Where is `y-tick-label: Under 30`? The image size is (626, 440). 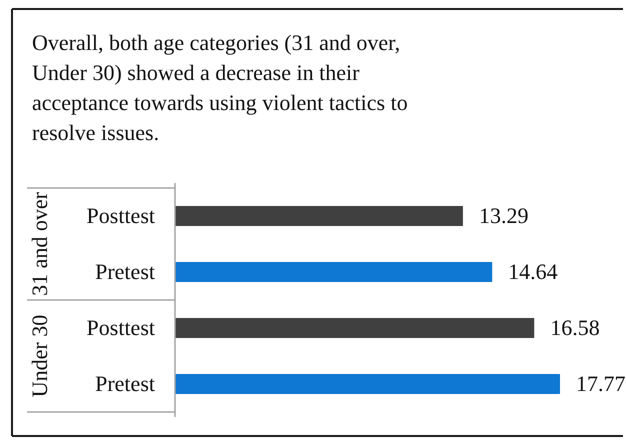
y-tick-label: Under 30 is located at coordinates (39, 356).